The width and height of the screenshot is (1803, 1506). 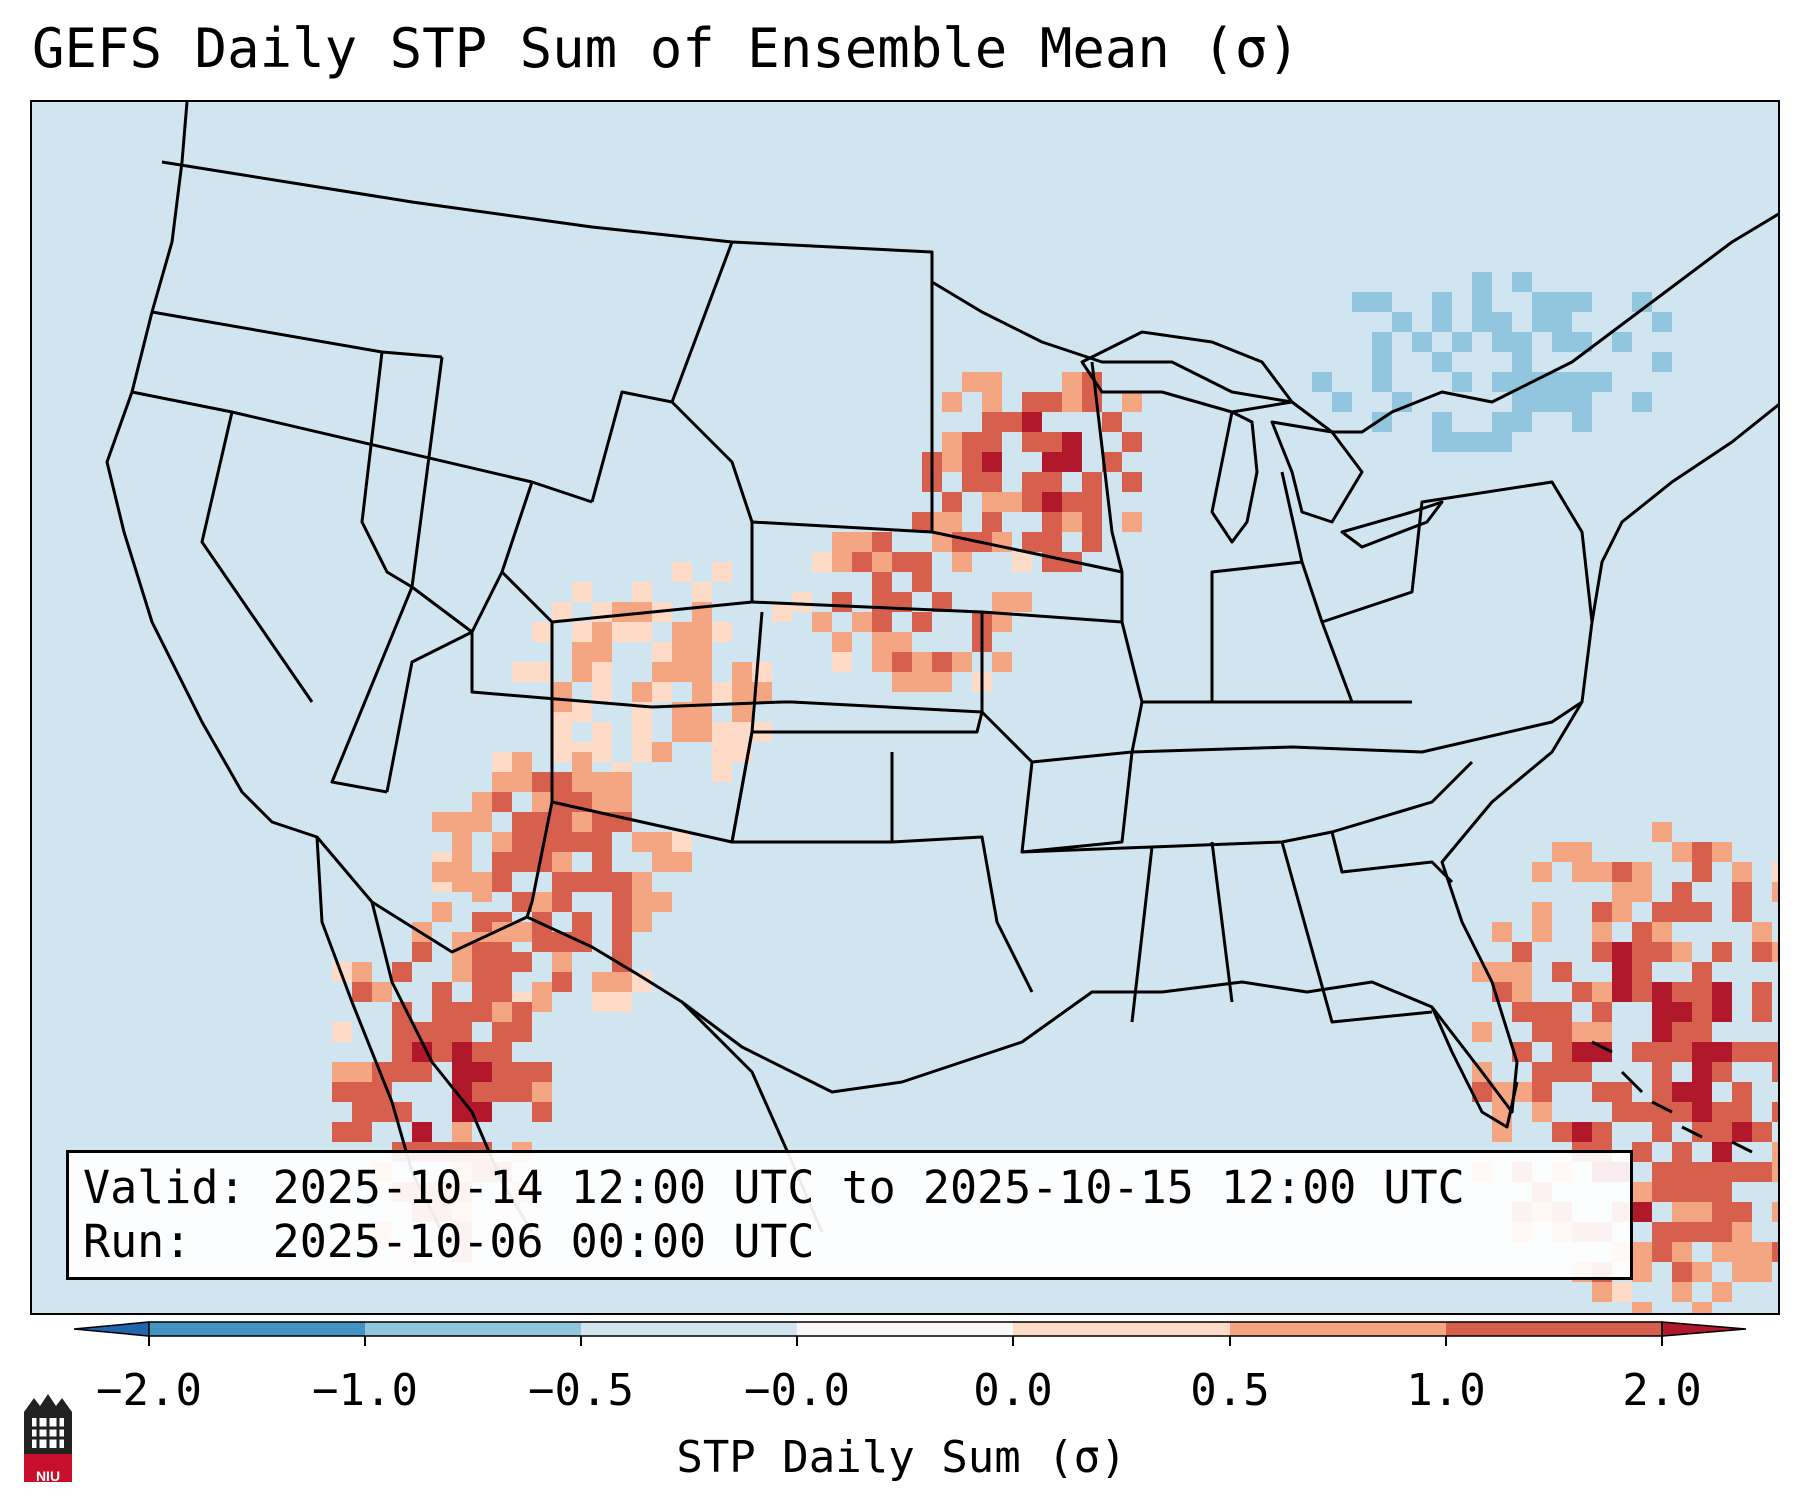 What do you see at coordinates (1338, 1329) in the screenshot?
I see `colorbar-bin` at bounding box center [1338, 1329].